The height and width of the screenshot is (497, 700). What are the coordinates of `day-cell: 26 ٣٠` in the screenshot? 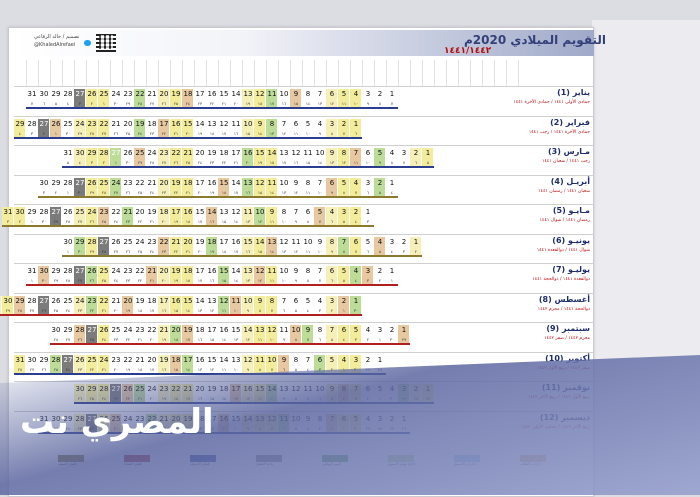 It's located at (128, 157).